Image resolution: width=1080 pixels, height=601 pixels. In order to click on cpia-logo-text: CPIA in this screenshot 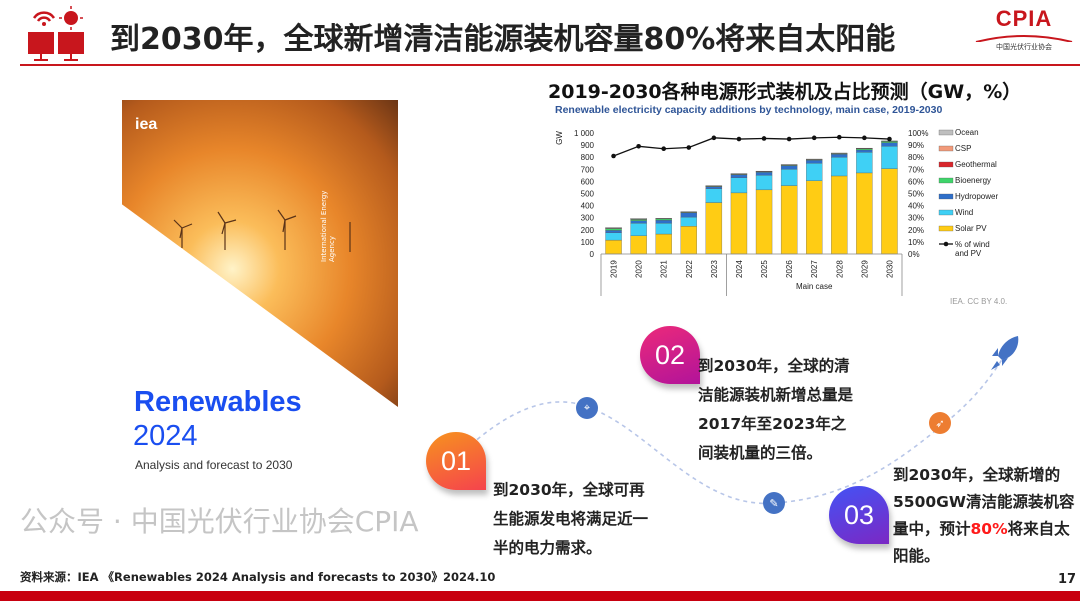, I will do `click(1024, 18)`.